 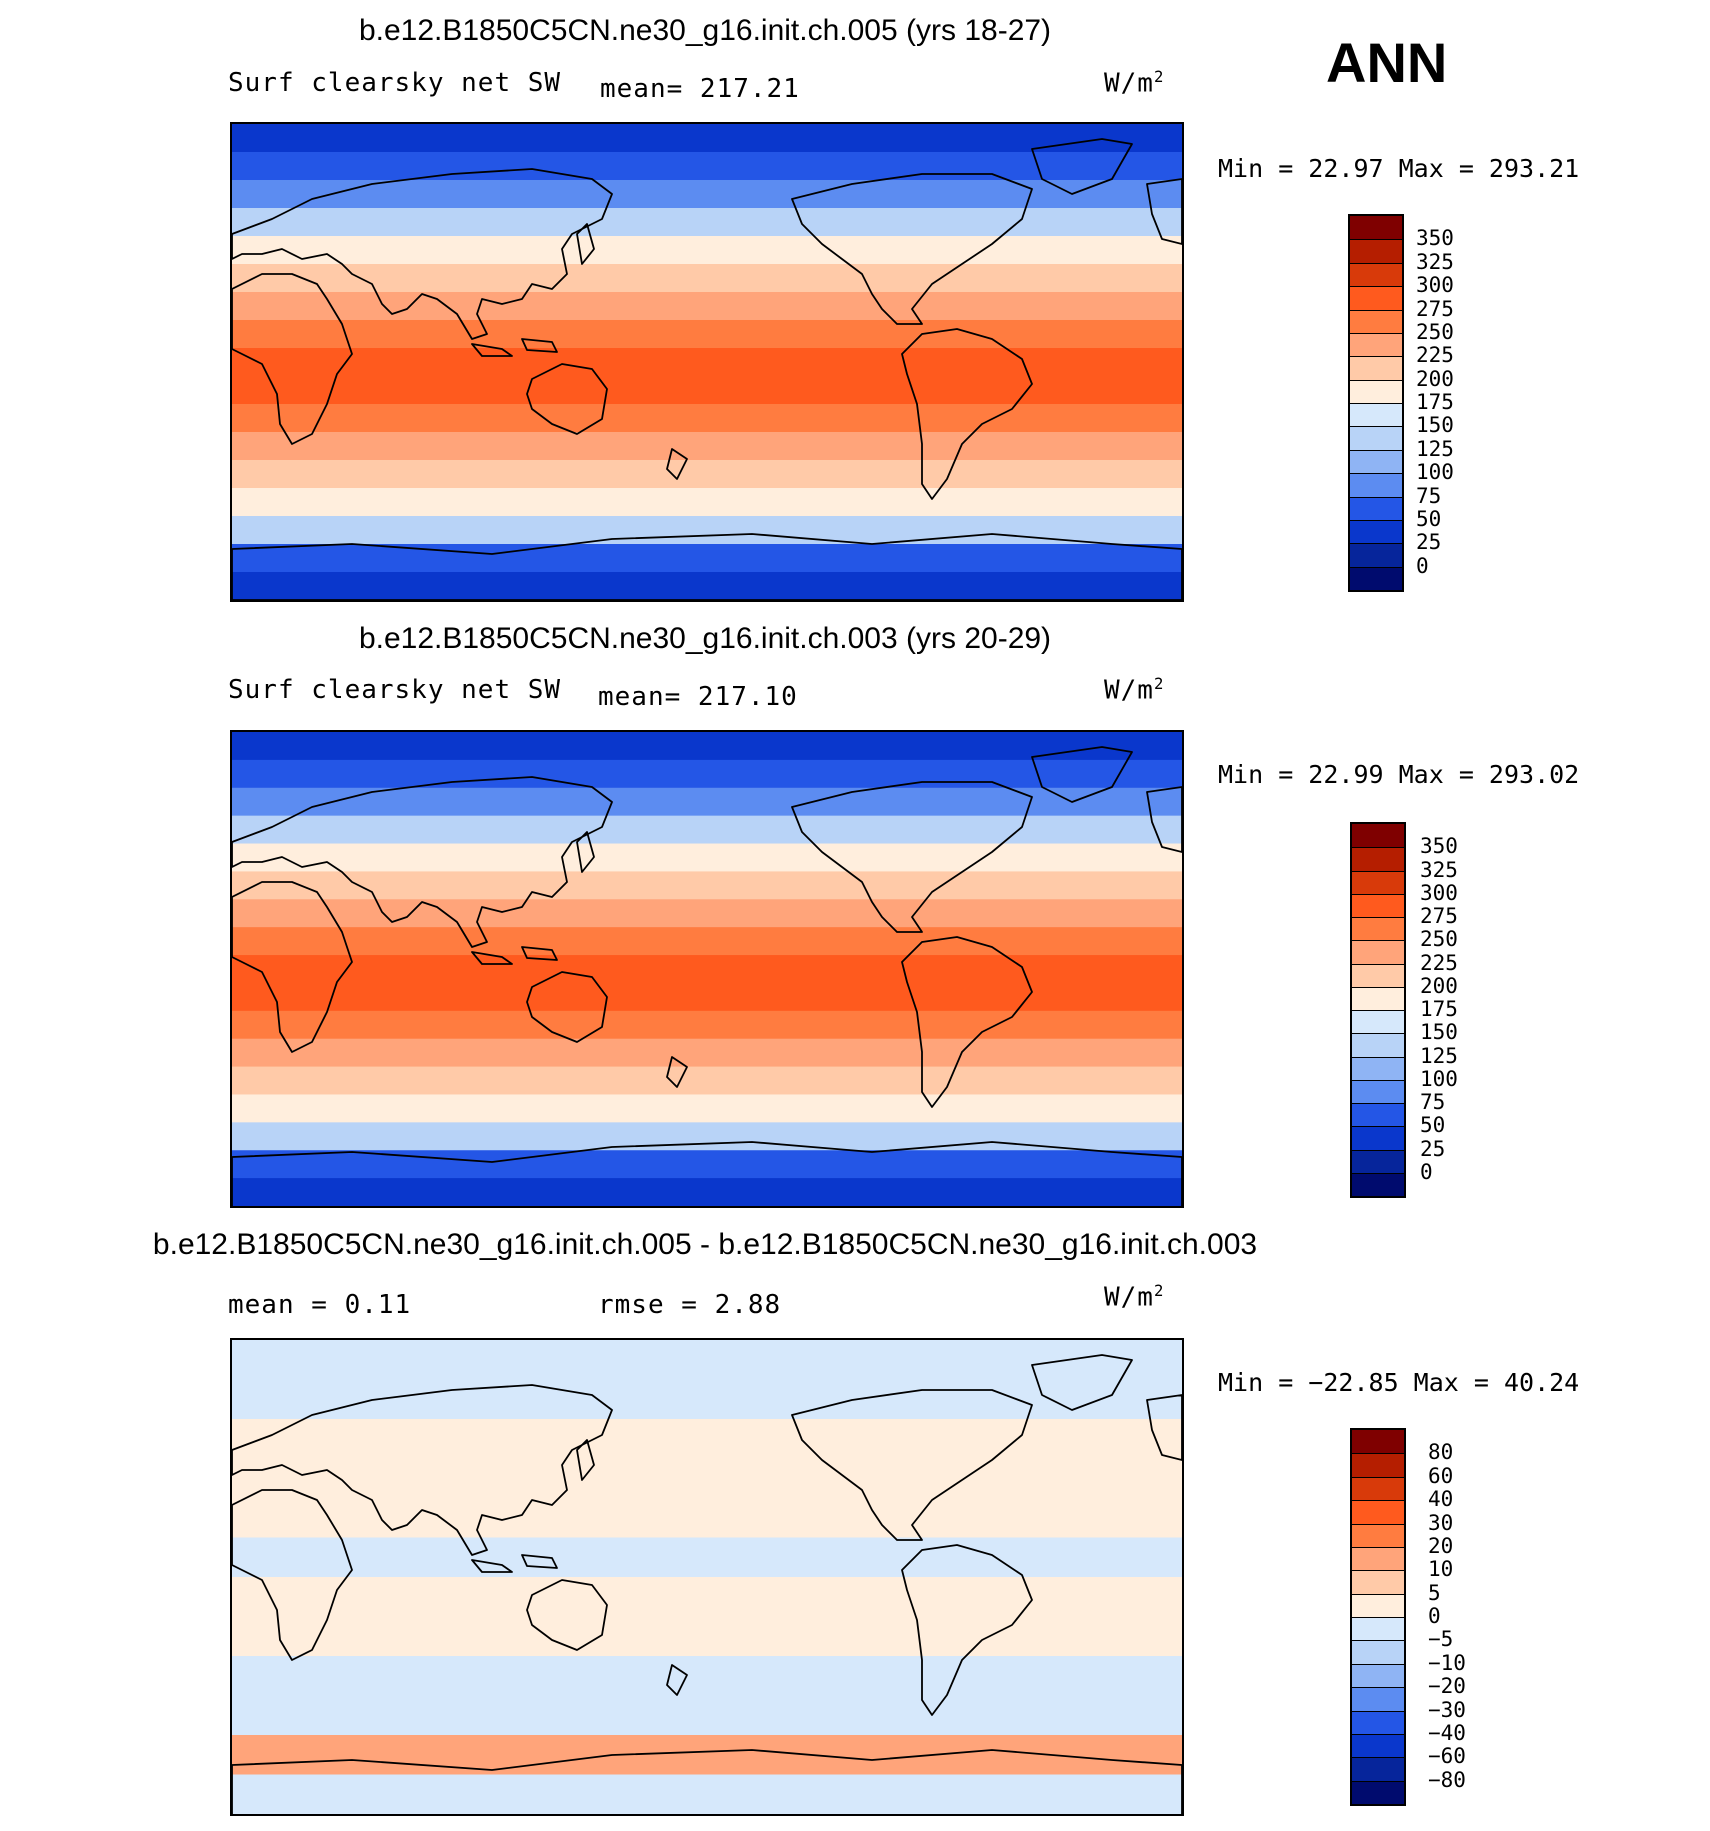 What do you see at coordinates (1441, 1475) in the screenshot?
I see `colorbar-tick-label: 60` at bounding box center [1441, 1475].